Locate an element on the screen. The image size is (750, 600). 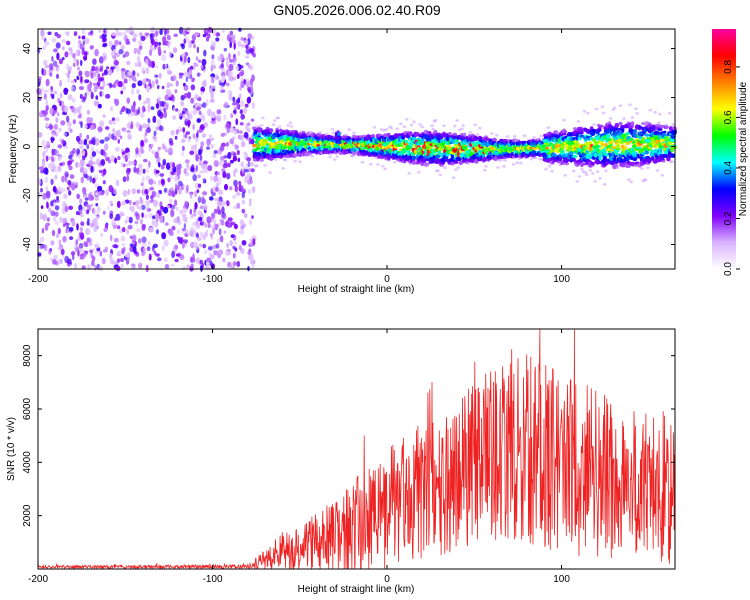
y-tick-label: 20 is located at coordinates (27, 98).